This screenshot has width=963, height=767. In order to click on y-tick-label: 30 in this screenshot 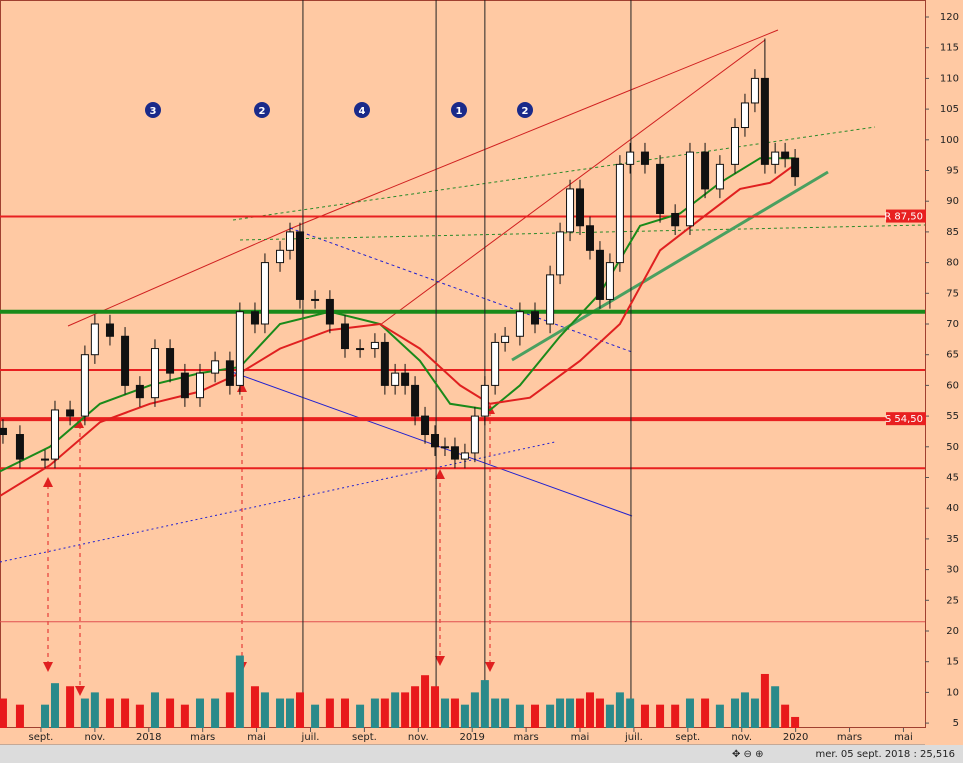, I will do `click(952, 570)`.